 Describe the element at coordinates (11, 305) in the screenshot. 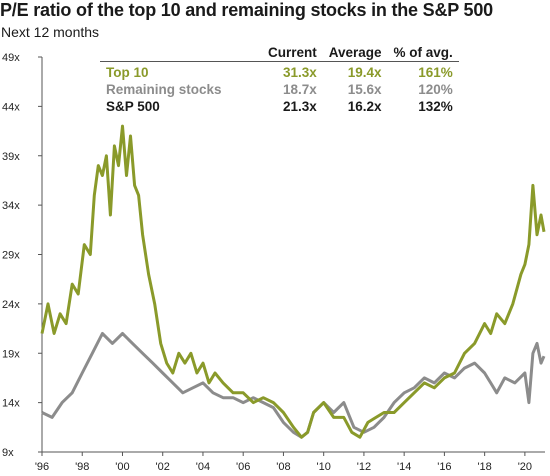

I see `y-tick-label: 24x` at that location.